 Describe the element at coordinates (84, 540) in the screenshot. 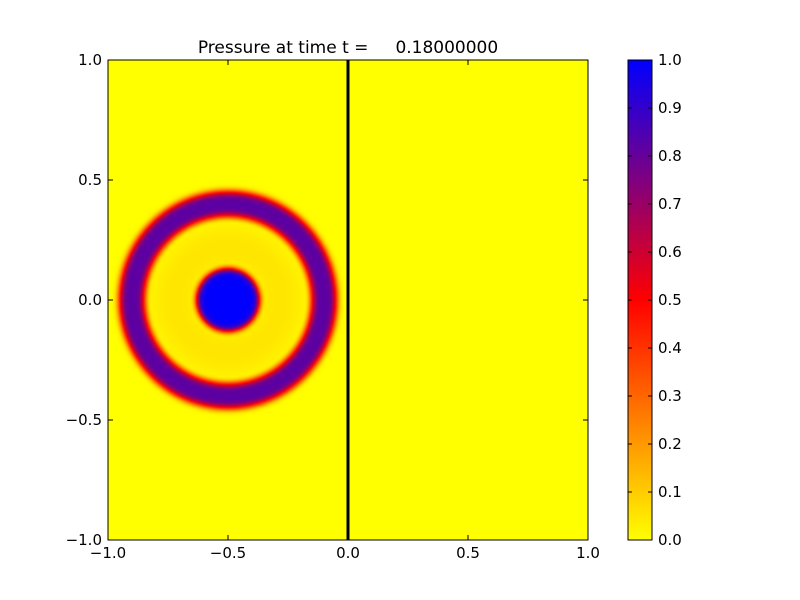

I see `y-tick-label: −1.0` at that location.